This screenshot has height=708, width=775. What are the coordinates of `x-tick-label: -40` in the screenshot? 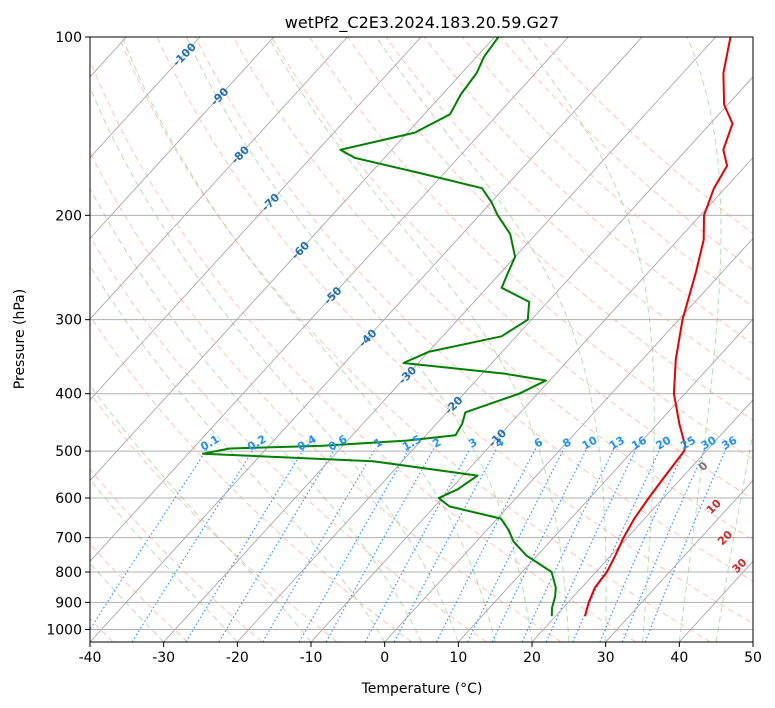 It's located at (90, 658).